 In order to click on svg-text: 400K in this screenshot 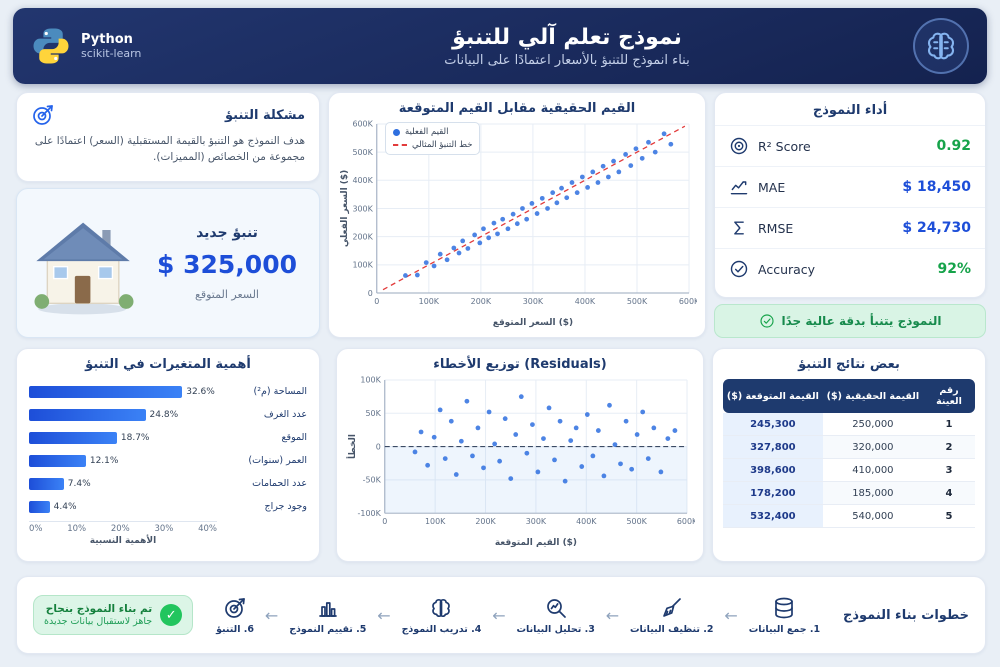, I will do `click(585, 301)`.